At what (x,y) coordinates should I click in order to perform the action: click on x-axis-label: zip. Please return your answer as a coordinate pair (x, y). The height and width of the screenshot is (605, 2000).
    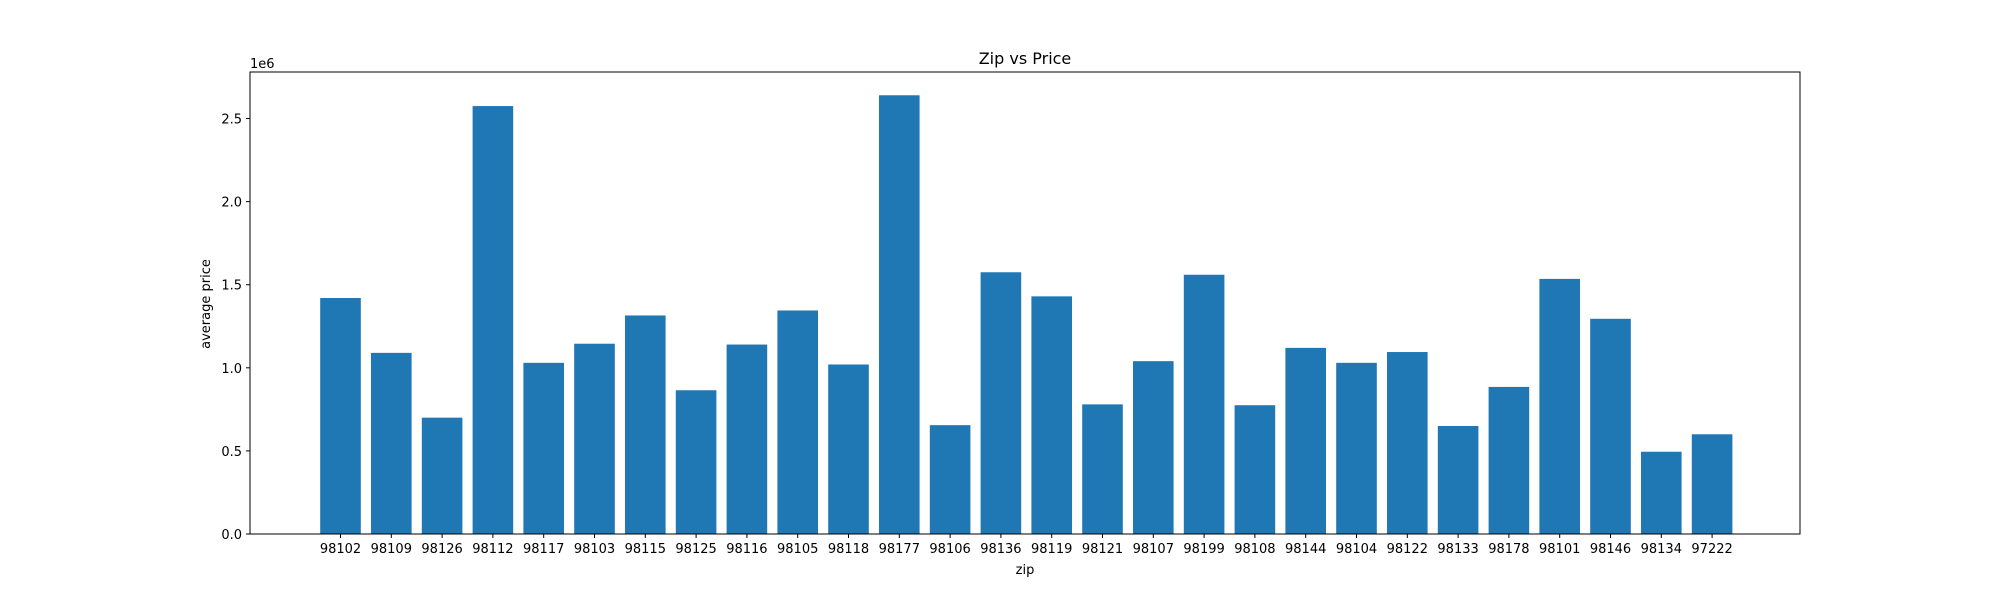
    Looking at the image, I should click on (1025, 570).